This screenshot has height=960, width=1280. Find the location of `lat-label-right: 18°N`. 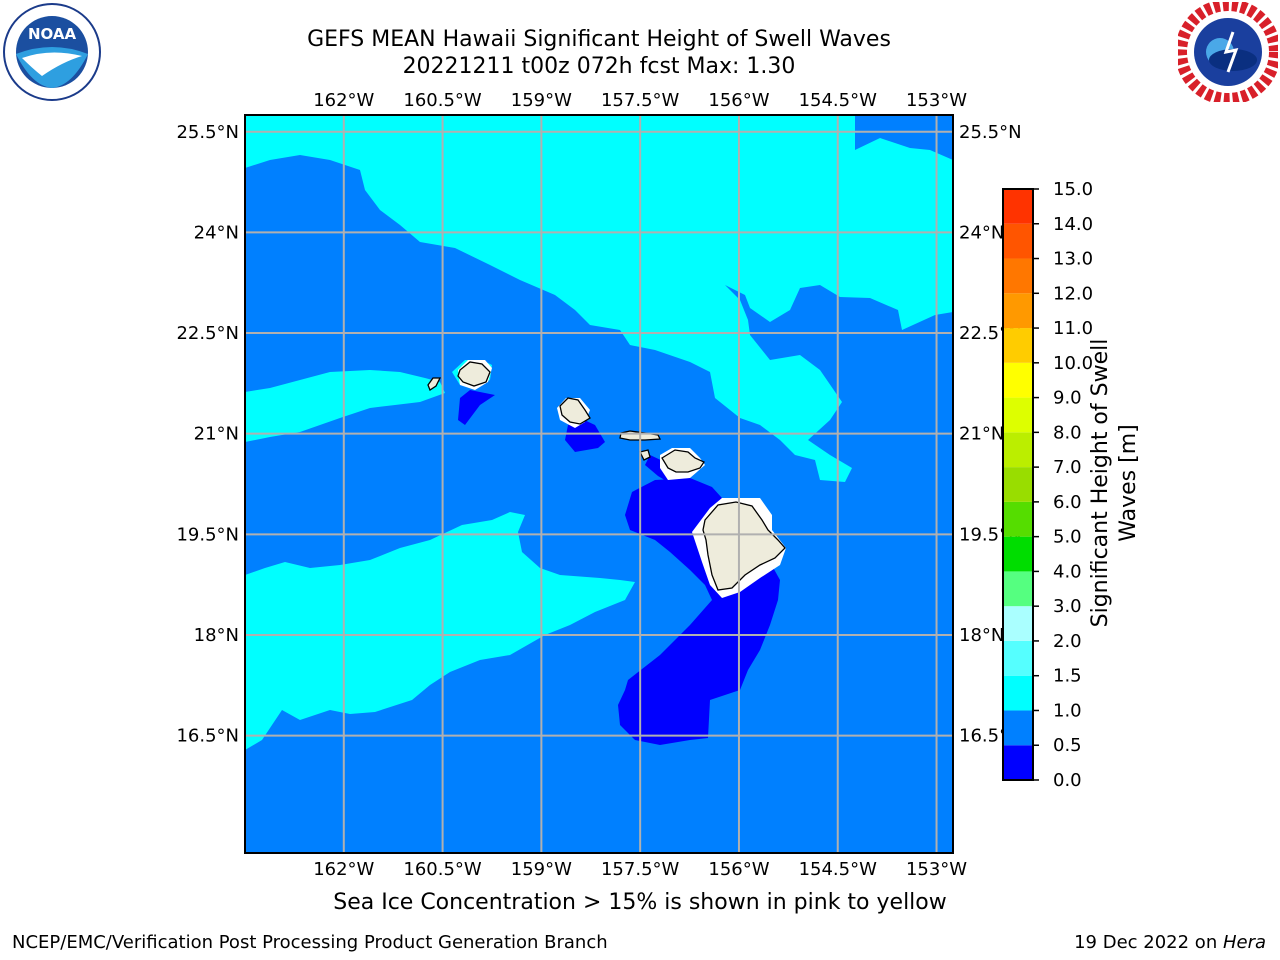

lat-label-right: 18°N is located at coordinates (981, 635).